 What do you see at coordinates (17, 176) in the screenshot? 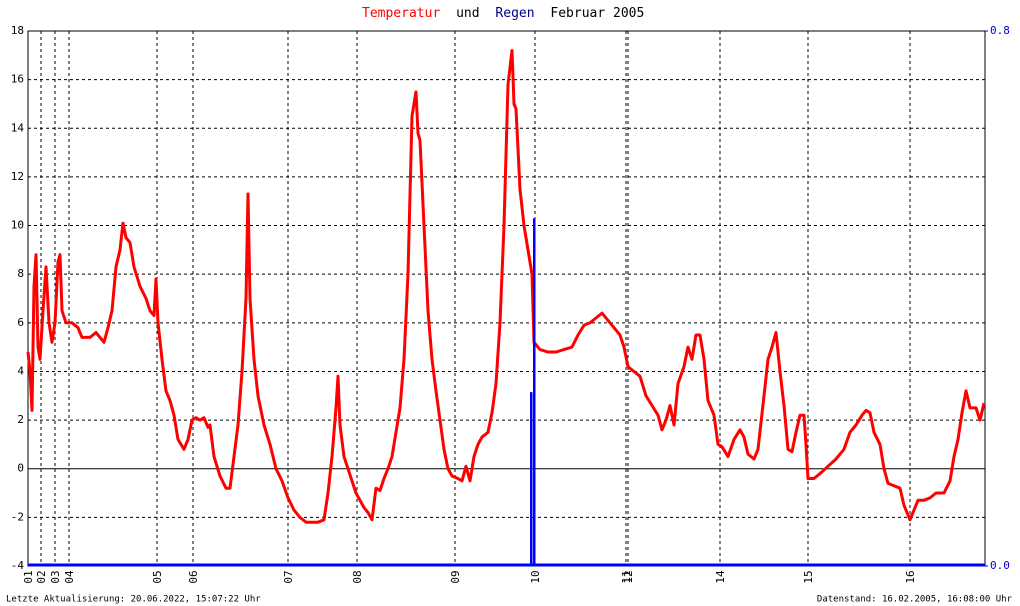
I see `y-tick-label: 12` at bounding box center [17, 176].